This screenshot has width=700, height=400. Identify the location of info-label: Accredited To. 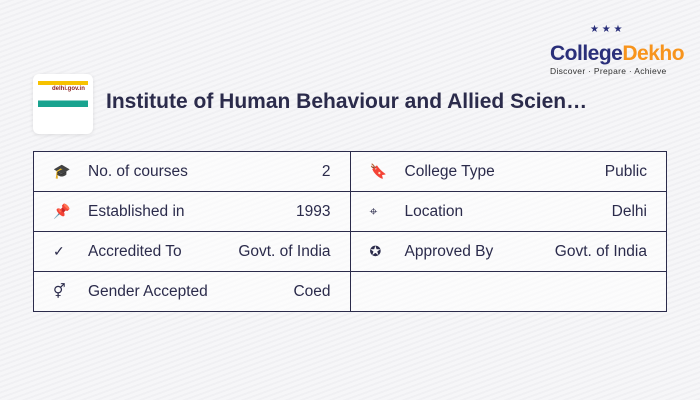
(135, 251).